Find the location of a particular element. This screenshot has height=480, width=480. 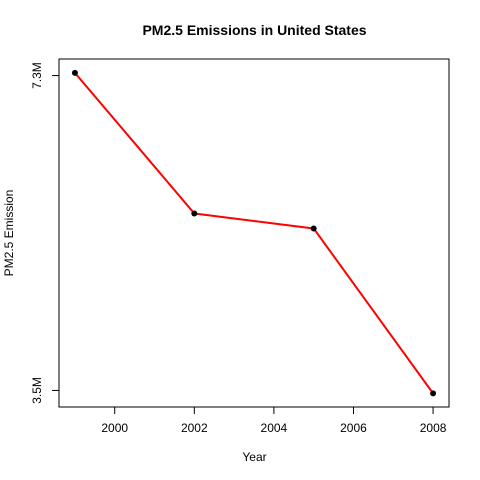

y-tick-label: 7.3M is located at coordinates (37, 75).